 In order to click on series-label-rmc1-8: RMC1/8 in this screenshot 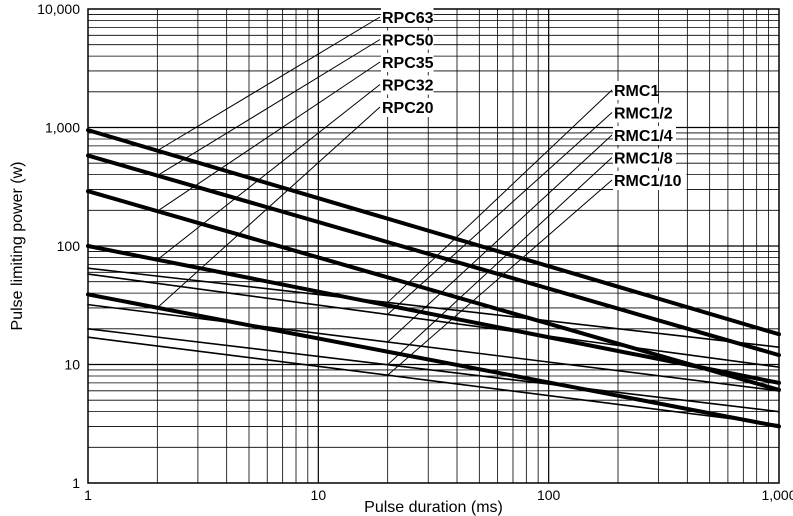, I will do `click(643, 159)`.